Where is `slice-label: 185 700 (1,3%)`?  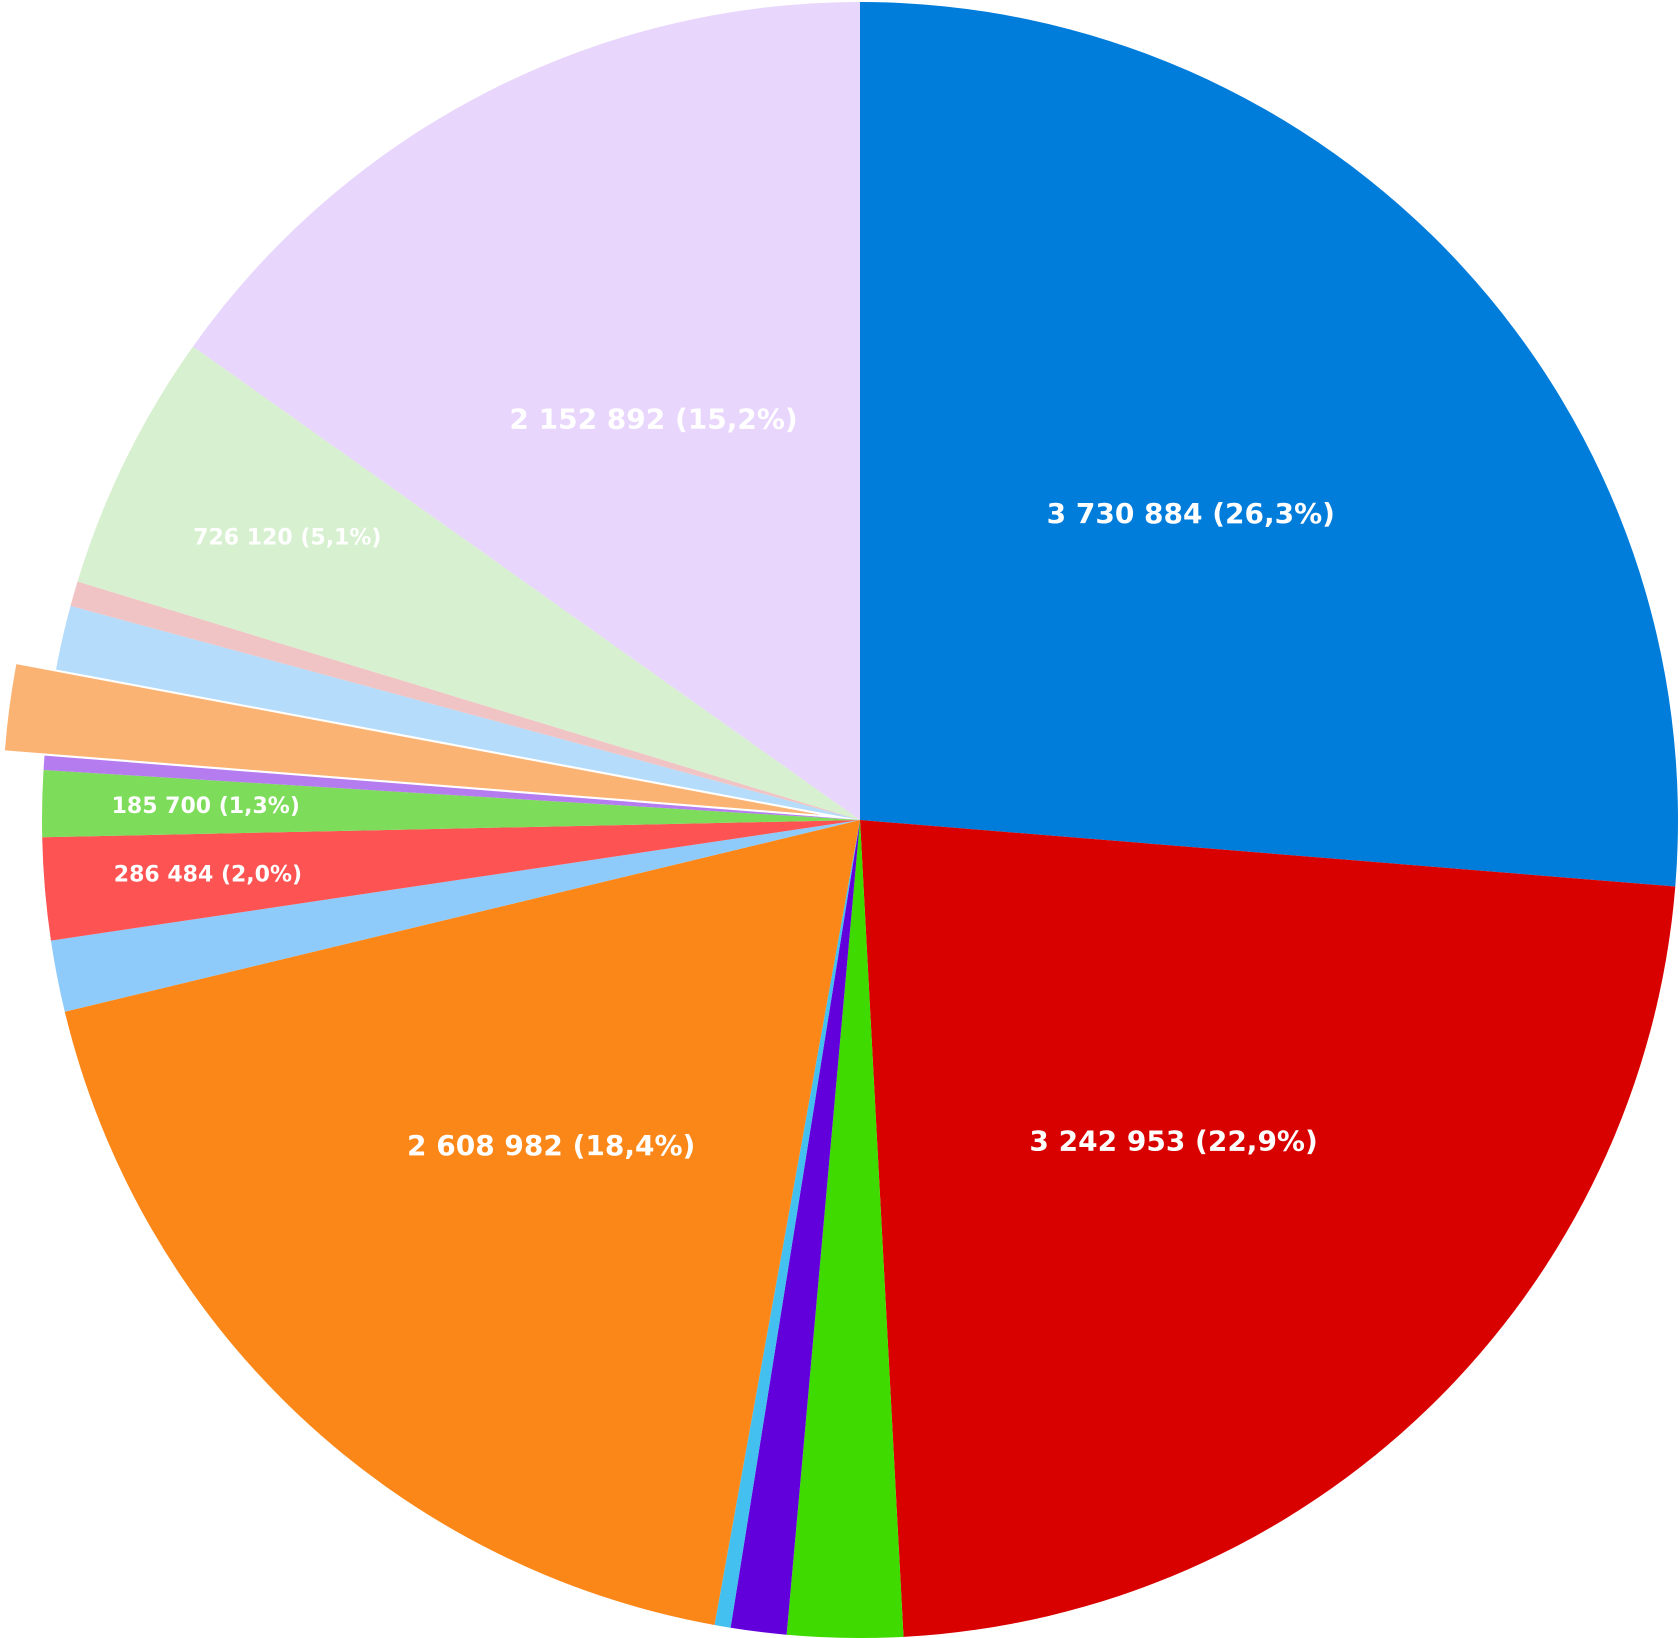
slice-label: 185 700 (1,3%) is located at coordinates (206, 806).